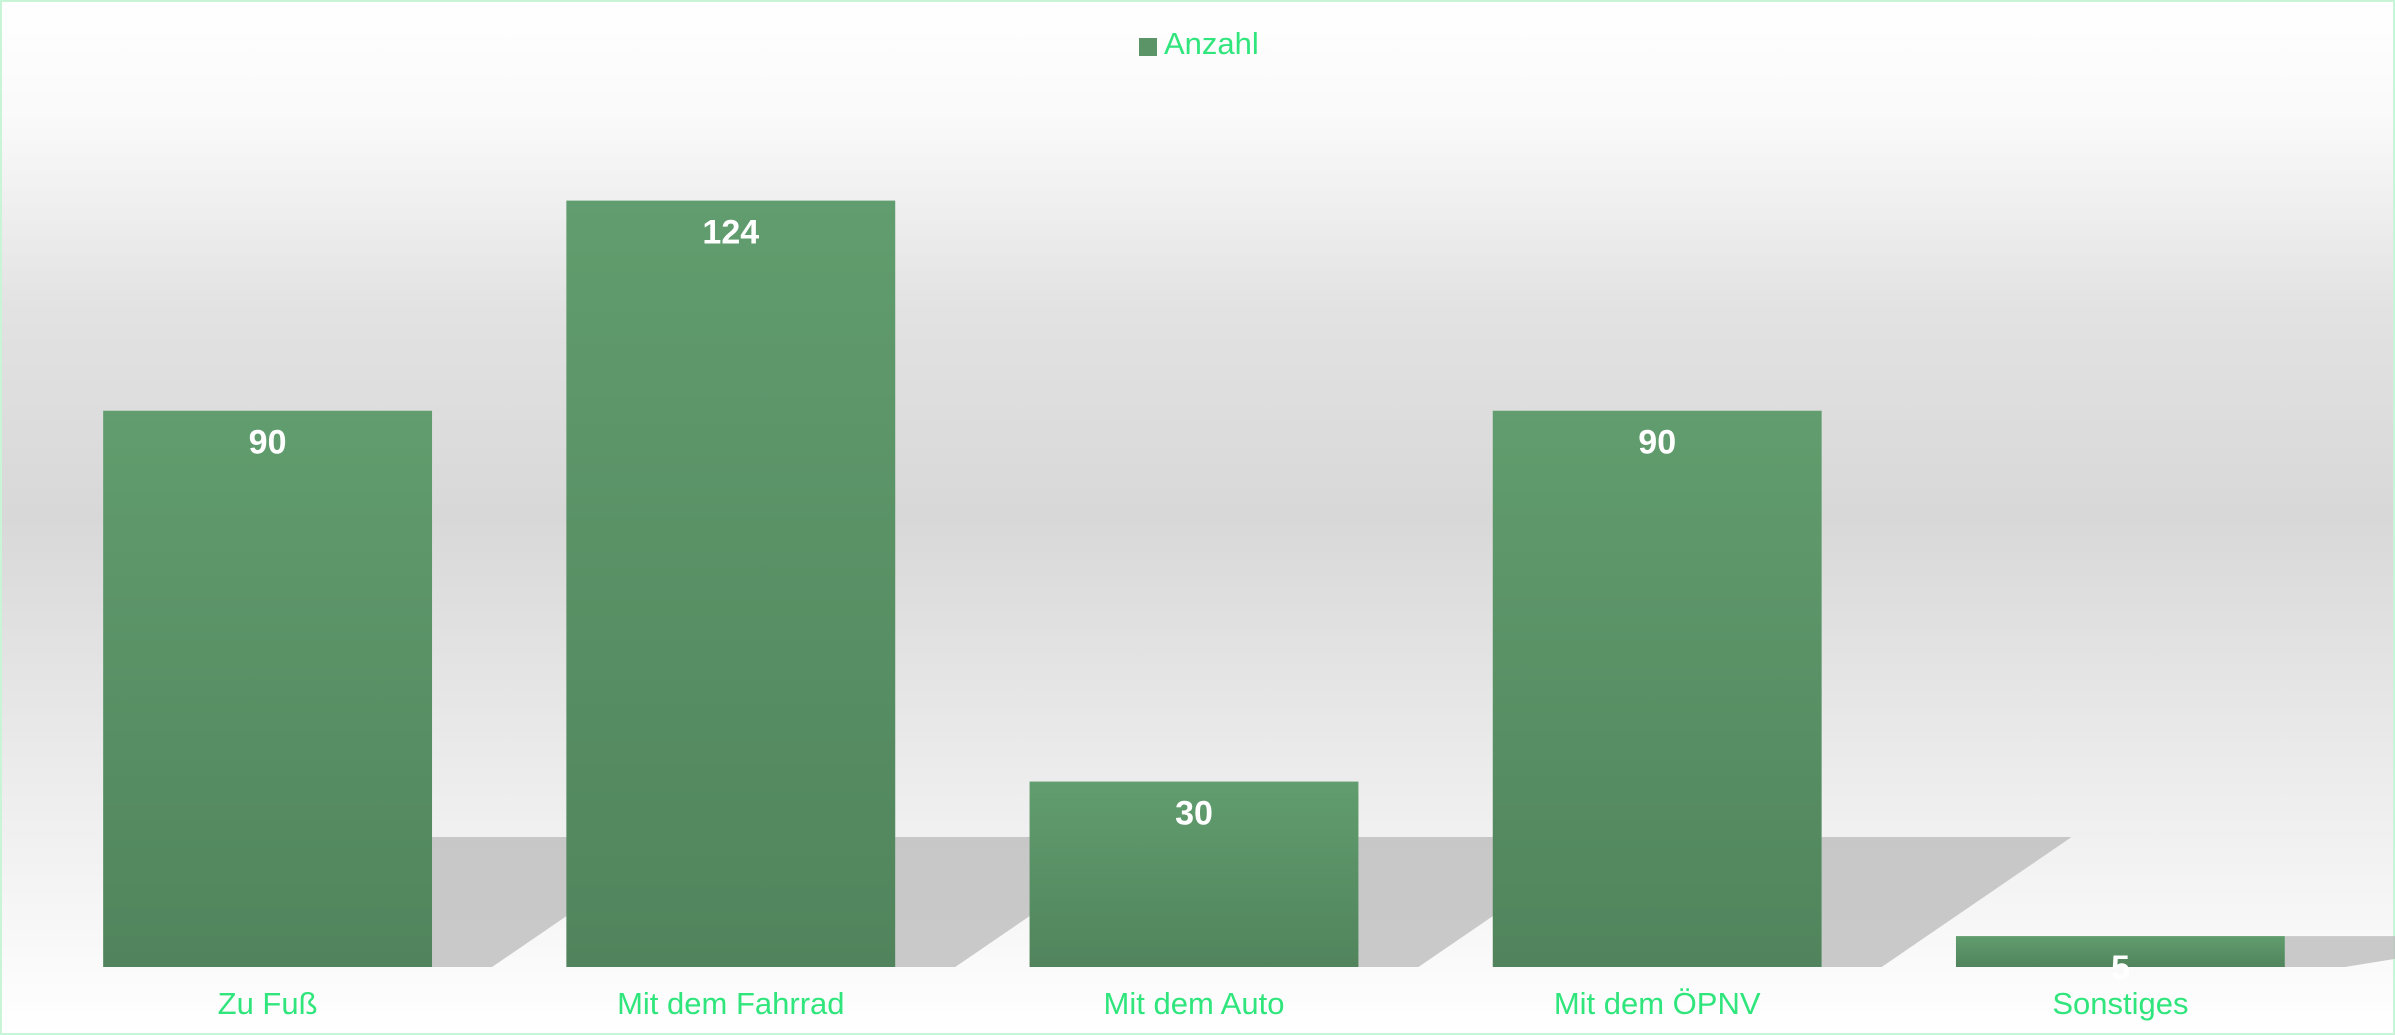 This screenshot has width=2395, height=1035. What do you see at coordinates (1211, 43) in the screenshot?
I see `legend-label: Anzahl` at bounding box center [1211, 43].